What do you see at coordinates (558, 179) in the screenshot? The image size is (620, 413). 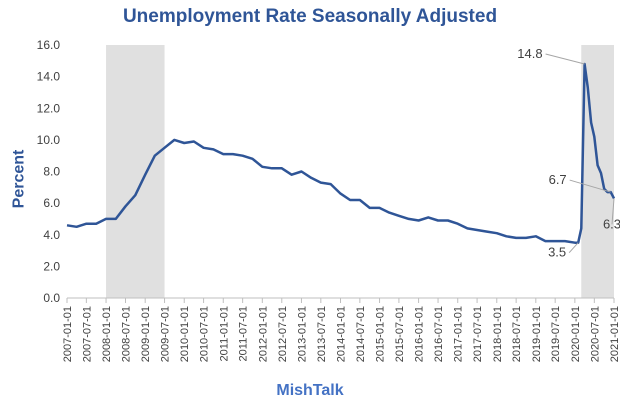 I see `data-label: 6.7` at bounding box center [558, 179].